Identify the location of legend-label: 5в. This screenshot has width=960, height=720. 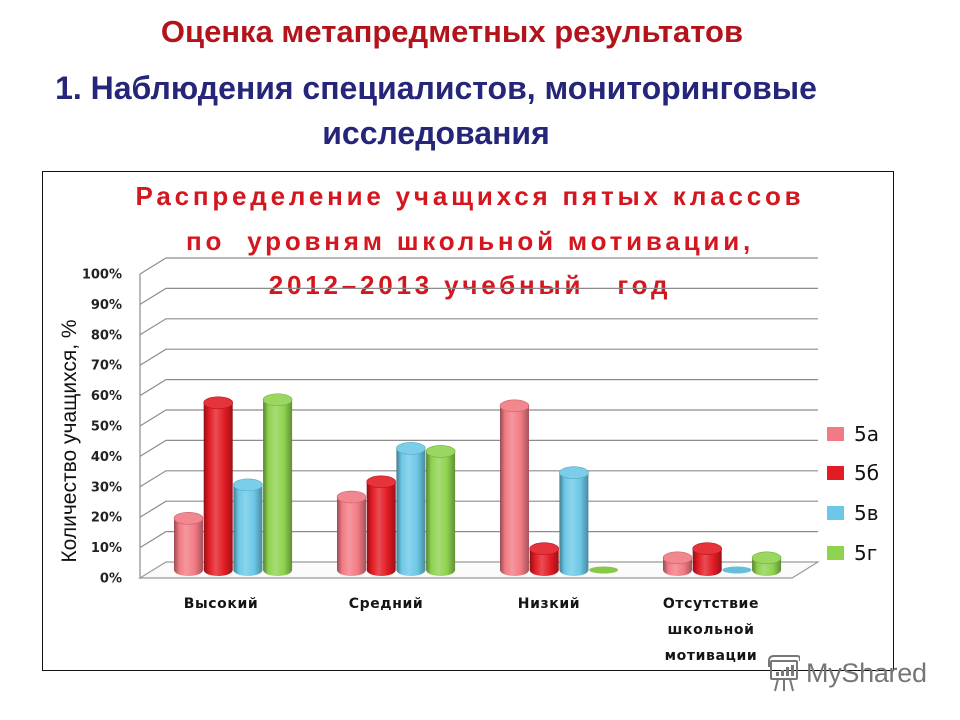
(866, 513).